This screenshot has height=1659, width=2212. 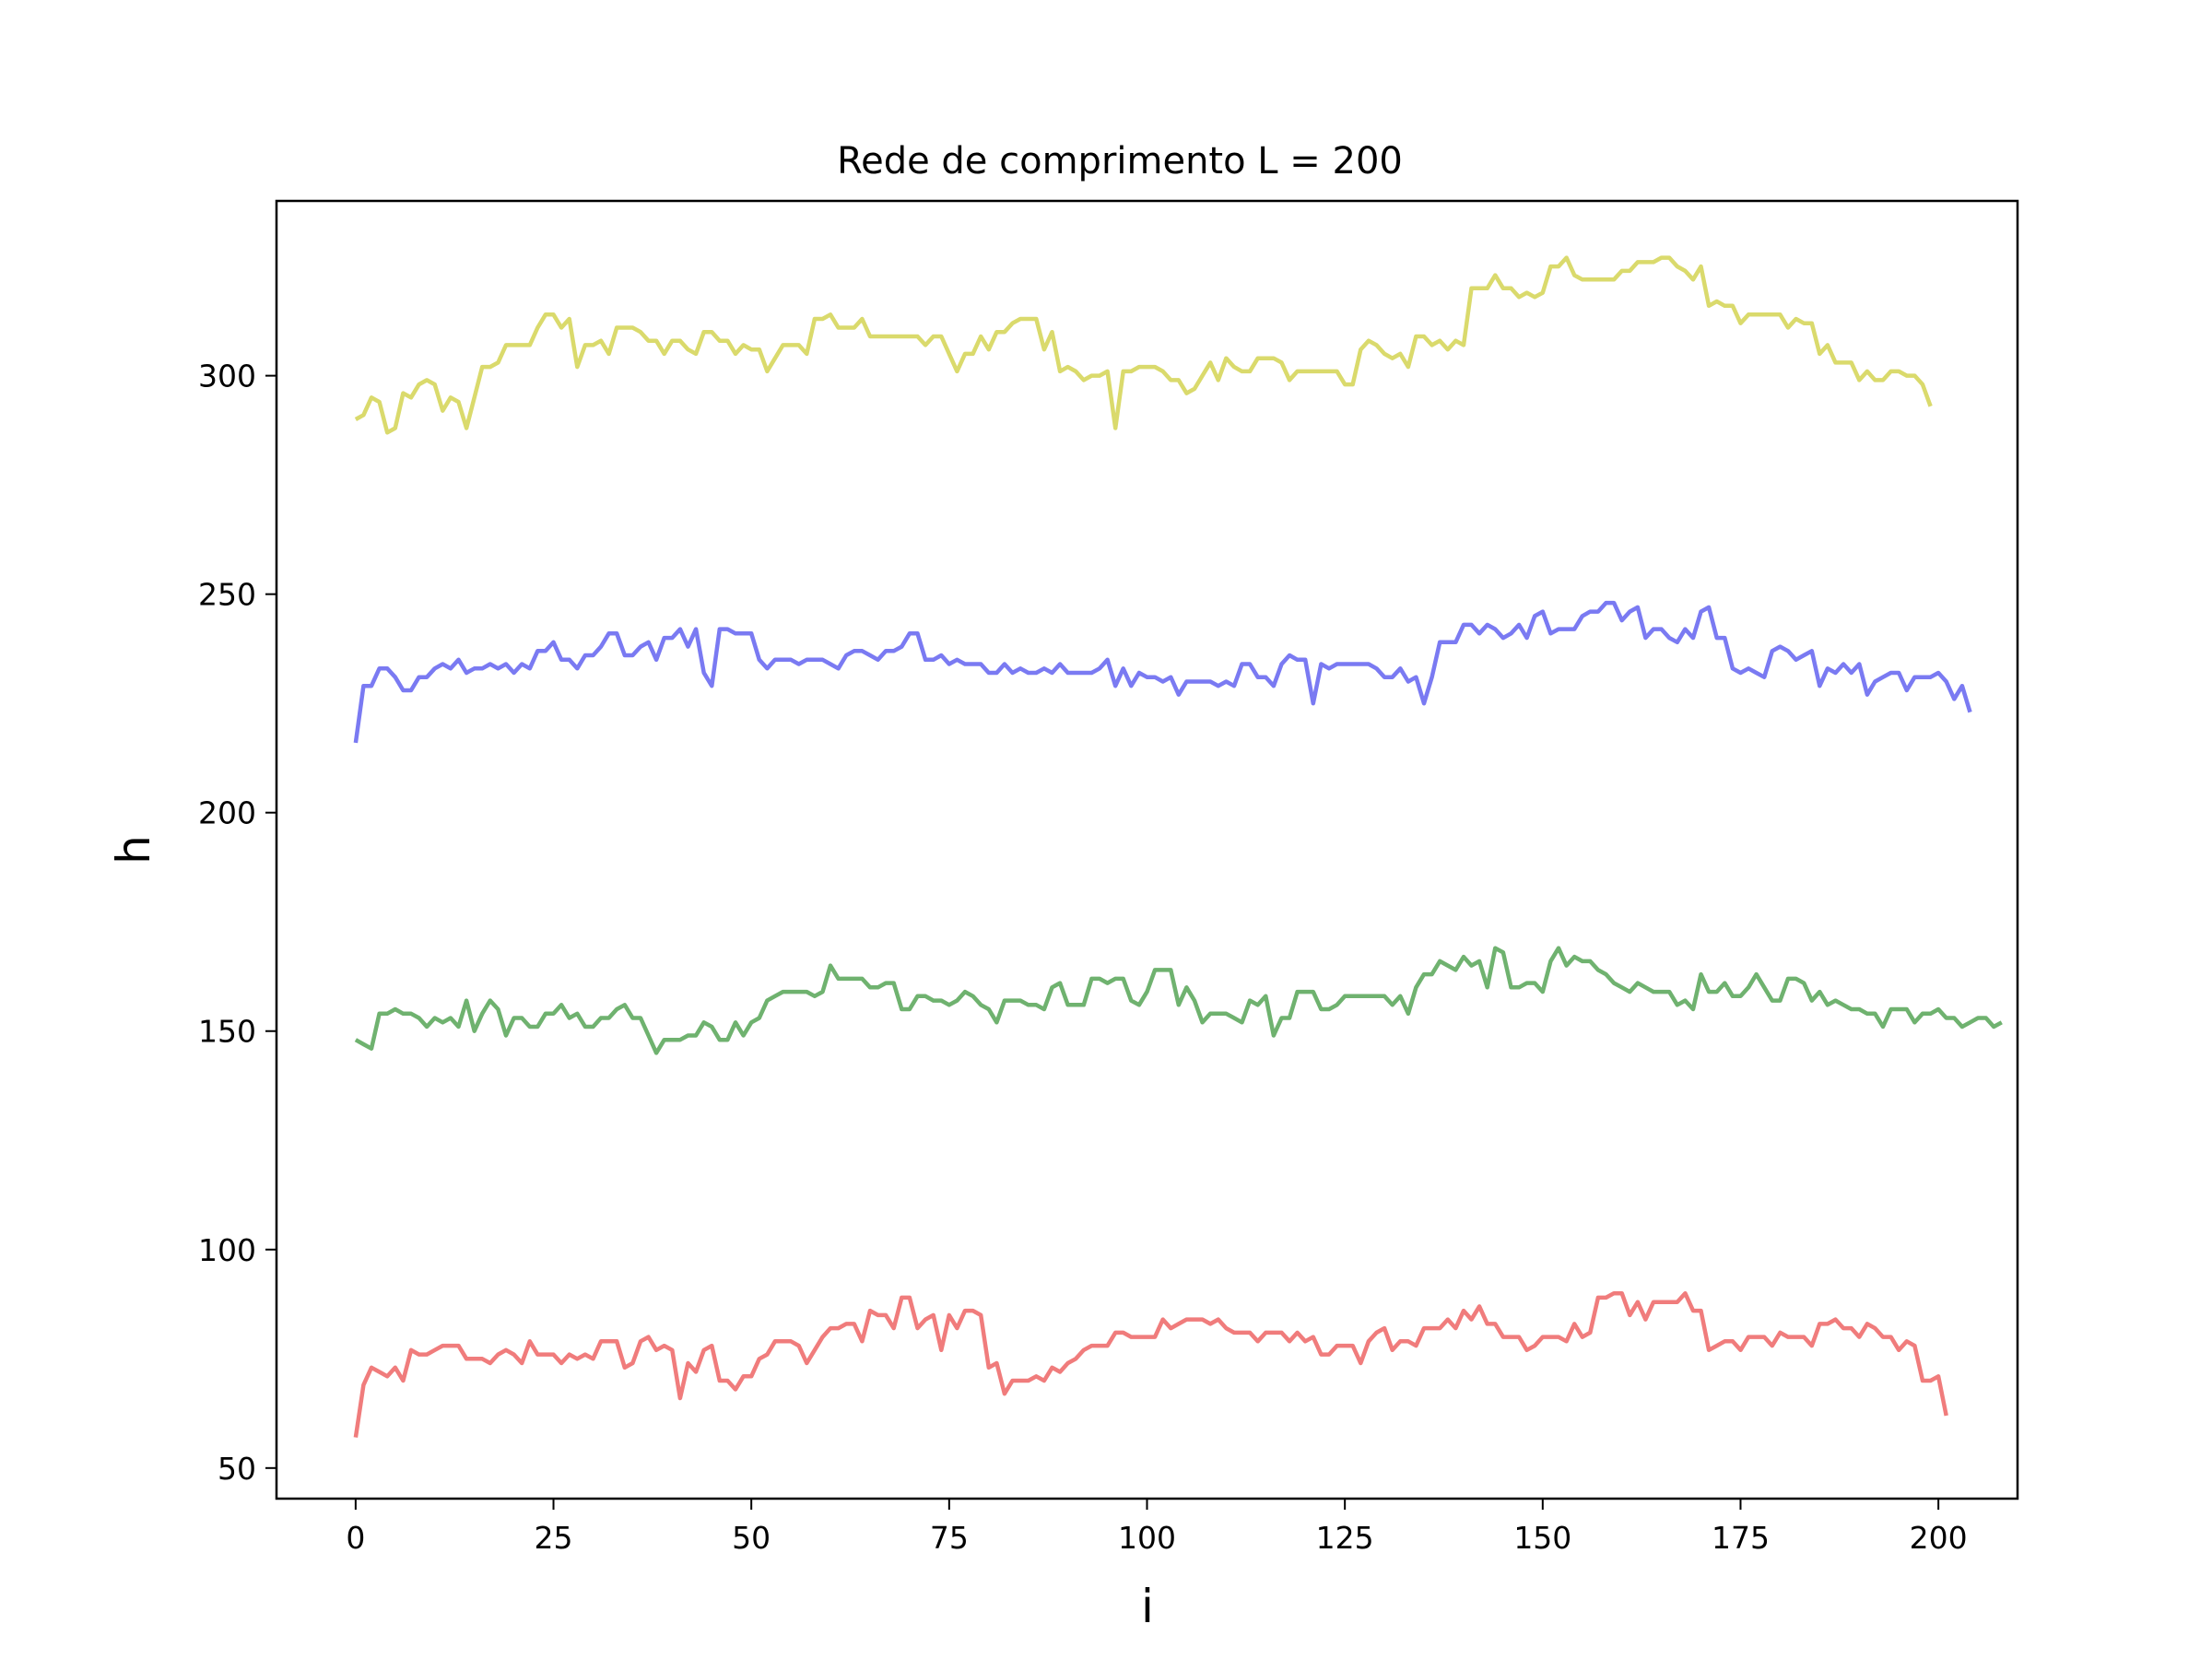 I want to click on x-tick-label: 125, so click(x=1345, y=1538).